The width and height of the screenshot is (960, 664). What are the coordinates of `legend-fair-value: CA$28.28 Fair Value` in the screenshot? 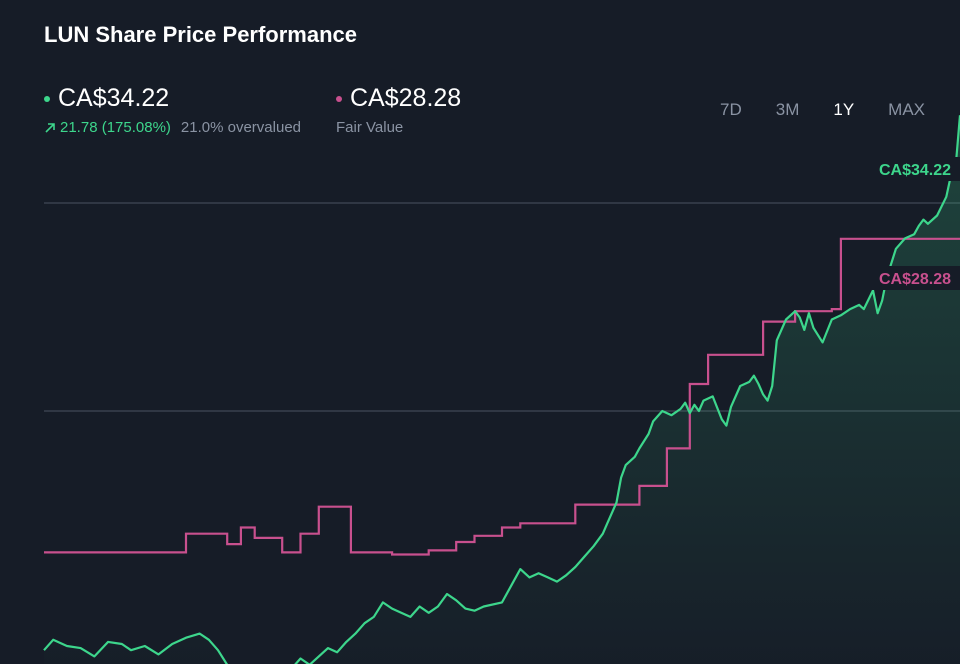 It's located at (398, 110).